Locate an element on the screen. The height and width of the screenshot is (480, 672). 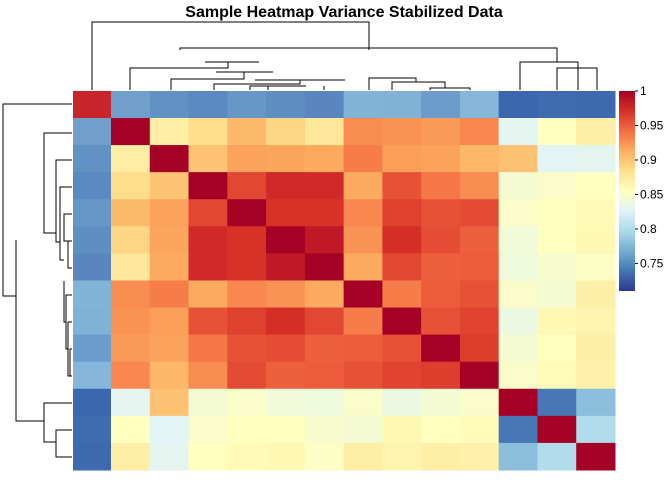
colorbar-tick-label: 0.95 is located at coordinates (652, 125).